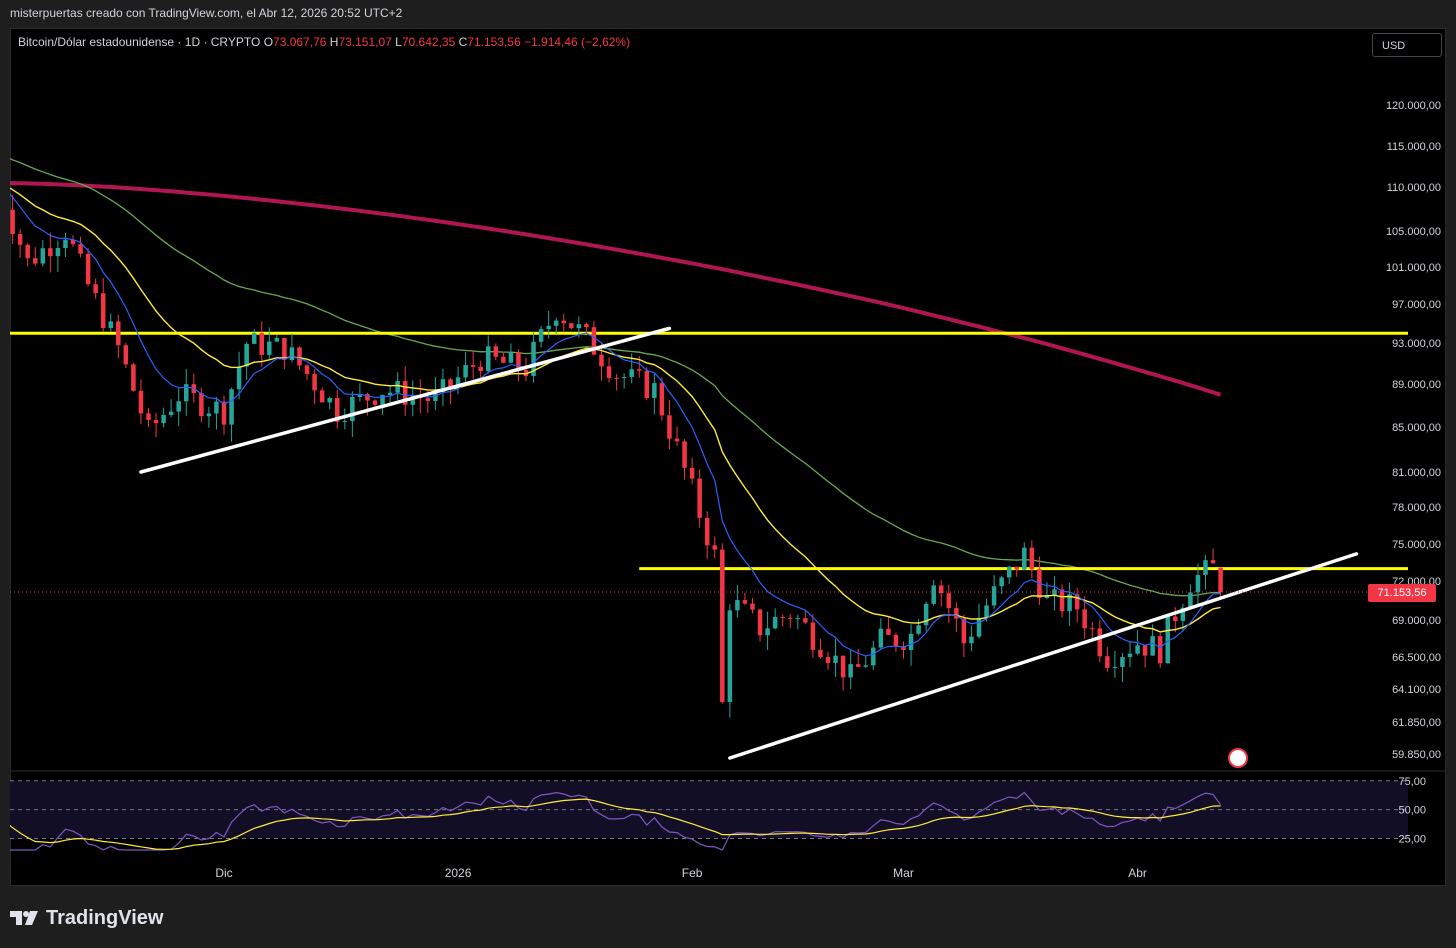 The image size is (1456, 948). I want to click on y-axis-tick-label: 75.000,00, so click(1416, 545).